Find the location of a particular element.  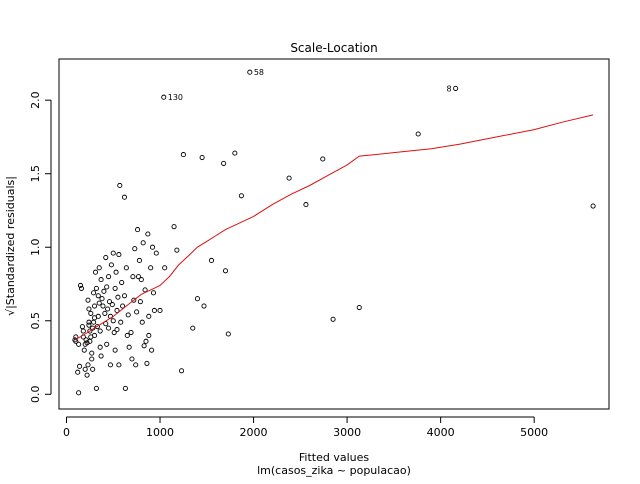

x-tick-label: 4000 is located at coordinates (441, 432).